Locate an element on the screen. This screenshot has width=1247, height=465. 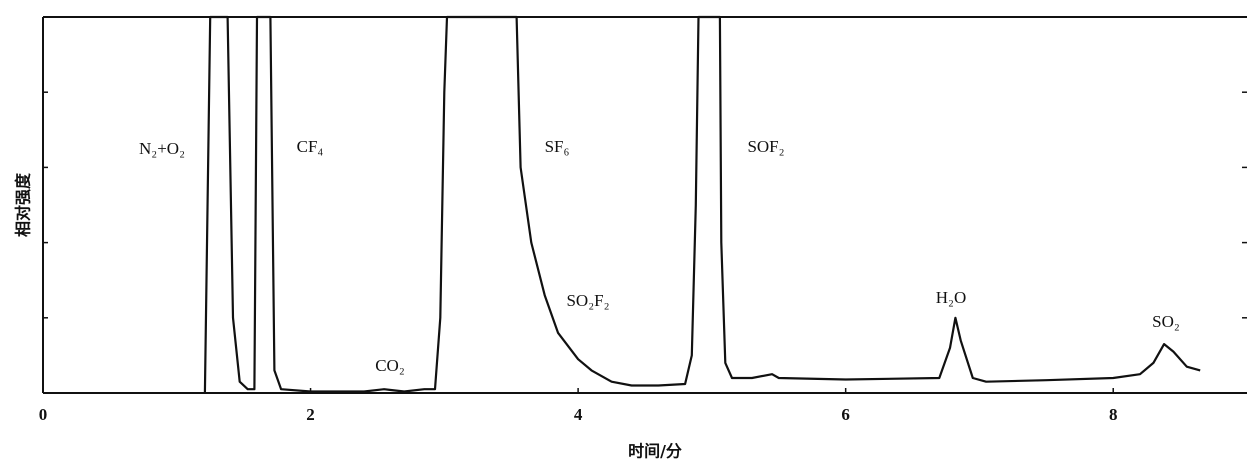
peak-label: SO₂ is located at coordinates (1166, 321).